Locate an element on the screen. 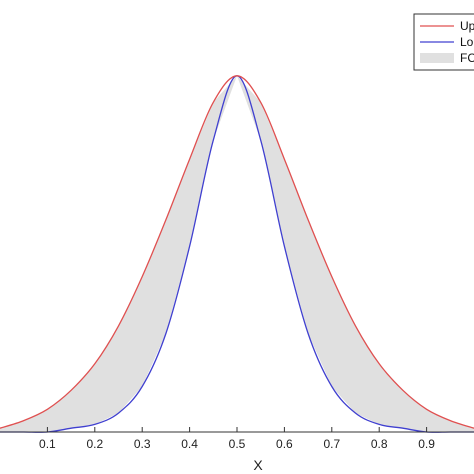 This screenshot has width=474, height=474. legend-label-up: Up is located at coordinates (467, 26).